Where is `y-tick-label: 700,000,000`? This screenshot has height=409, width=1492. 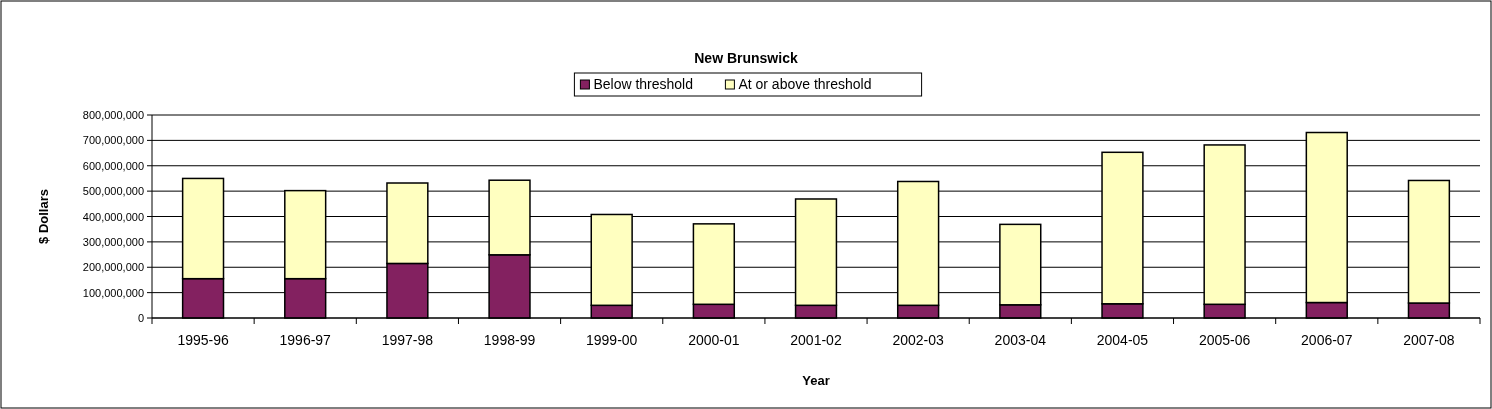 y-tick-label: 700,000,000 is located at coordinates (113, 140).